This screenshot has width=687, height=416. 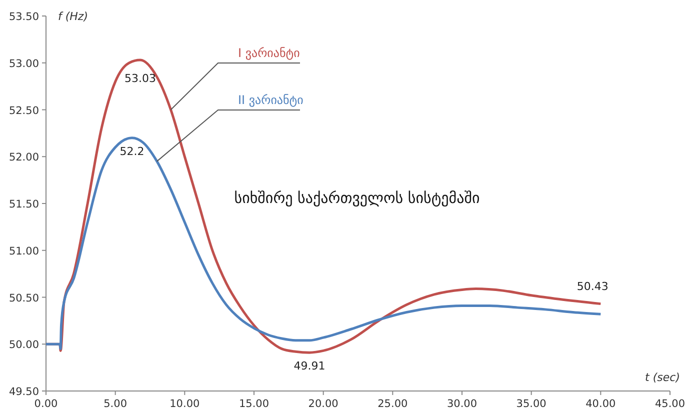 I want to click on text: სიხშირე საქართველოს სისტემაში, so click(x=357, y=198).